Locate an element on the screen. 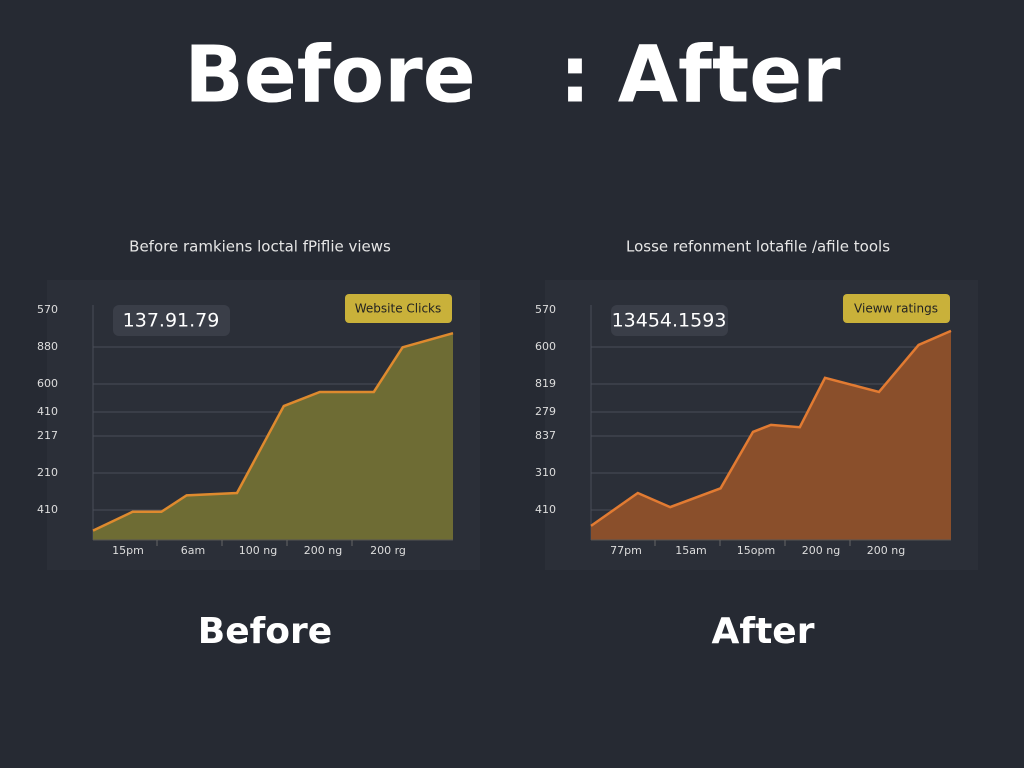 This screenshot has height=768, width=1024. x-tick-label: 15opm is located at coordinates (756, 550).